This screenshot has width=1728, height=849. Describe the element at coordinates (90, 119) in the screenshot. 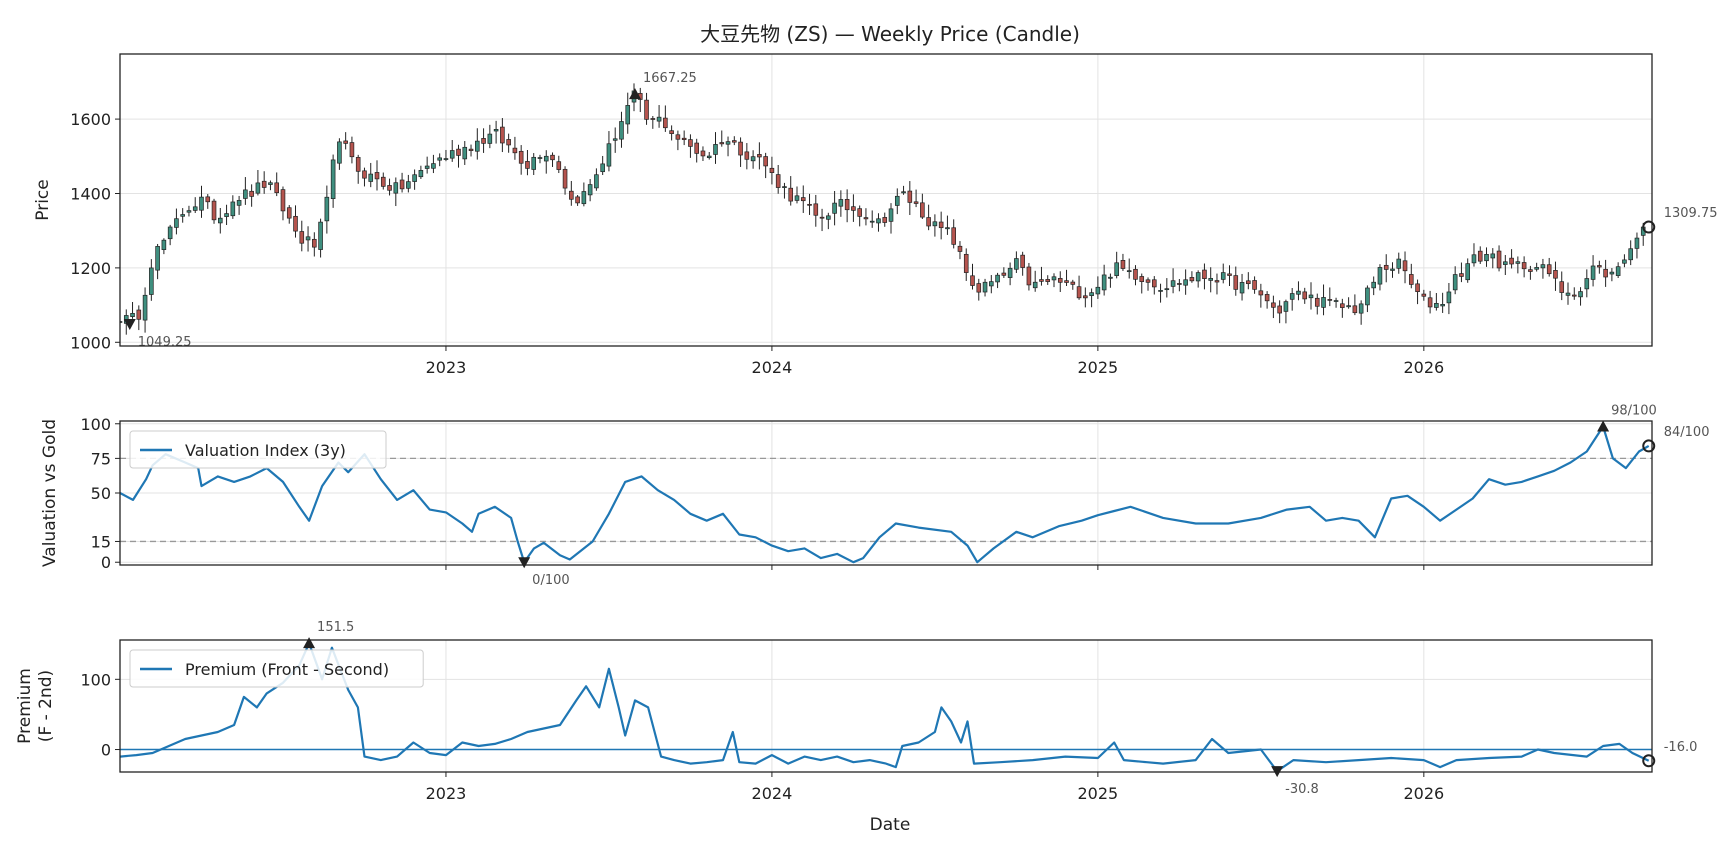

I see `y-tick-label: 1600` at that location.